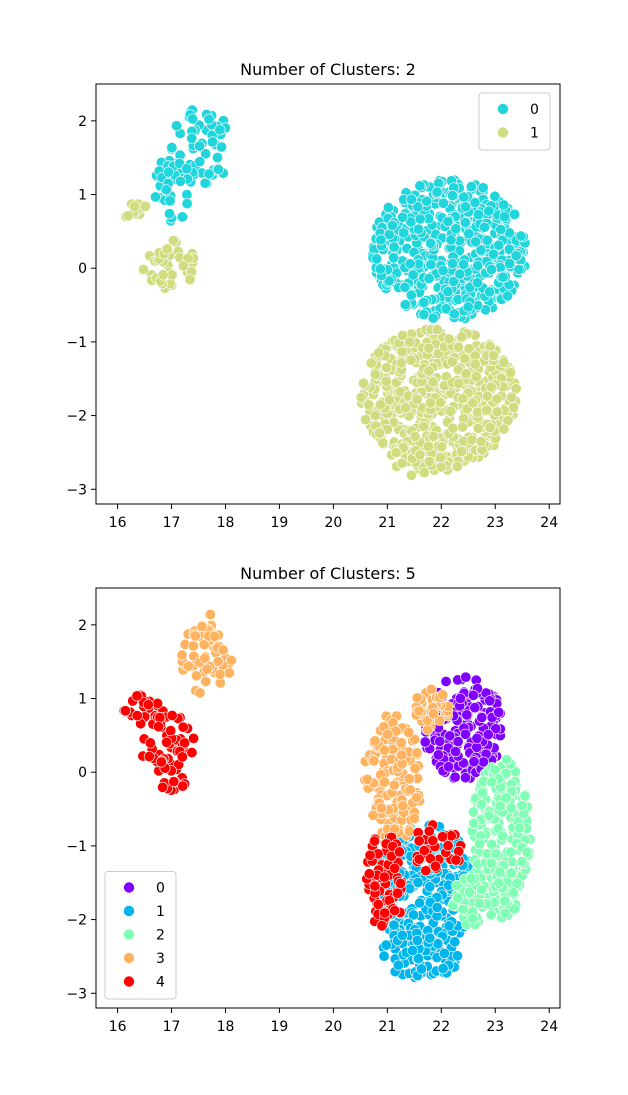 This screenshot has width=628, height=1095. I want to click on legend-label-4: 4, so click(160, 983).